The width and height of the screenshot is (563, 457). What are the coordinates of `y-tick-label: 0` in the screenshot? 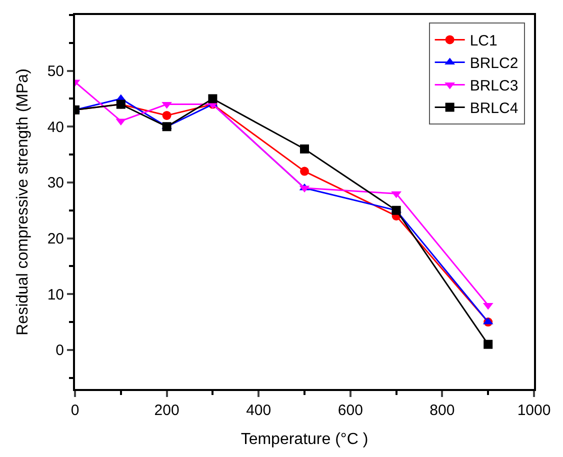 It's located at (60, 351).